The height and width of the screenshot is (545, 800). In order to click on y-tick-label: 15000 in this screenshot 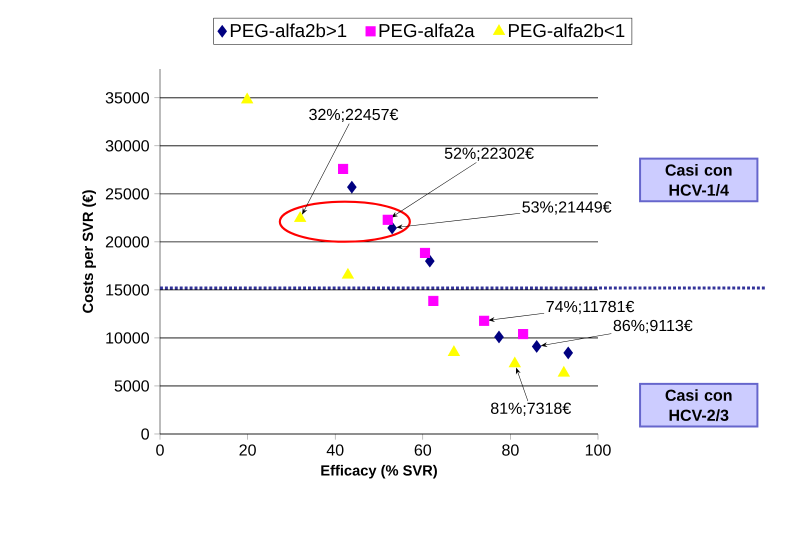, I will do `click(127, 290)`.